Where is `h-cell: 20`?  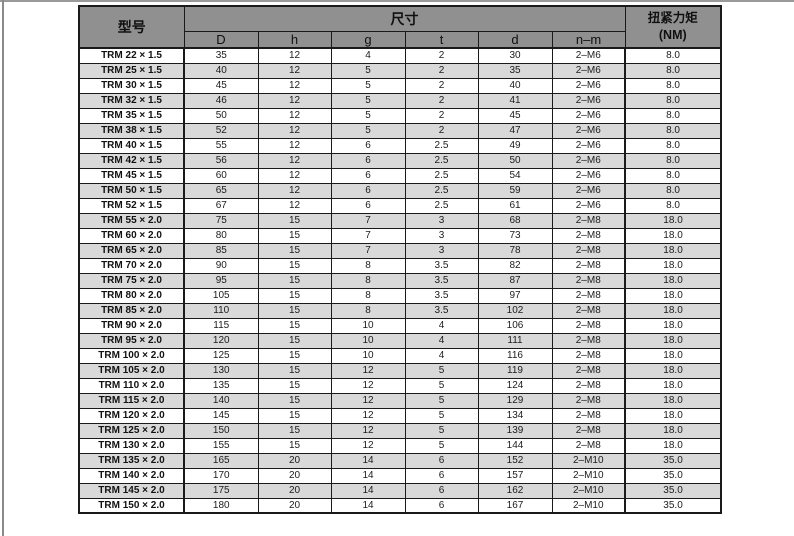
h-cell: 20 is located at coordinates (294, 490).